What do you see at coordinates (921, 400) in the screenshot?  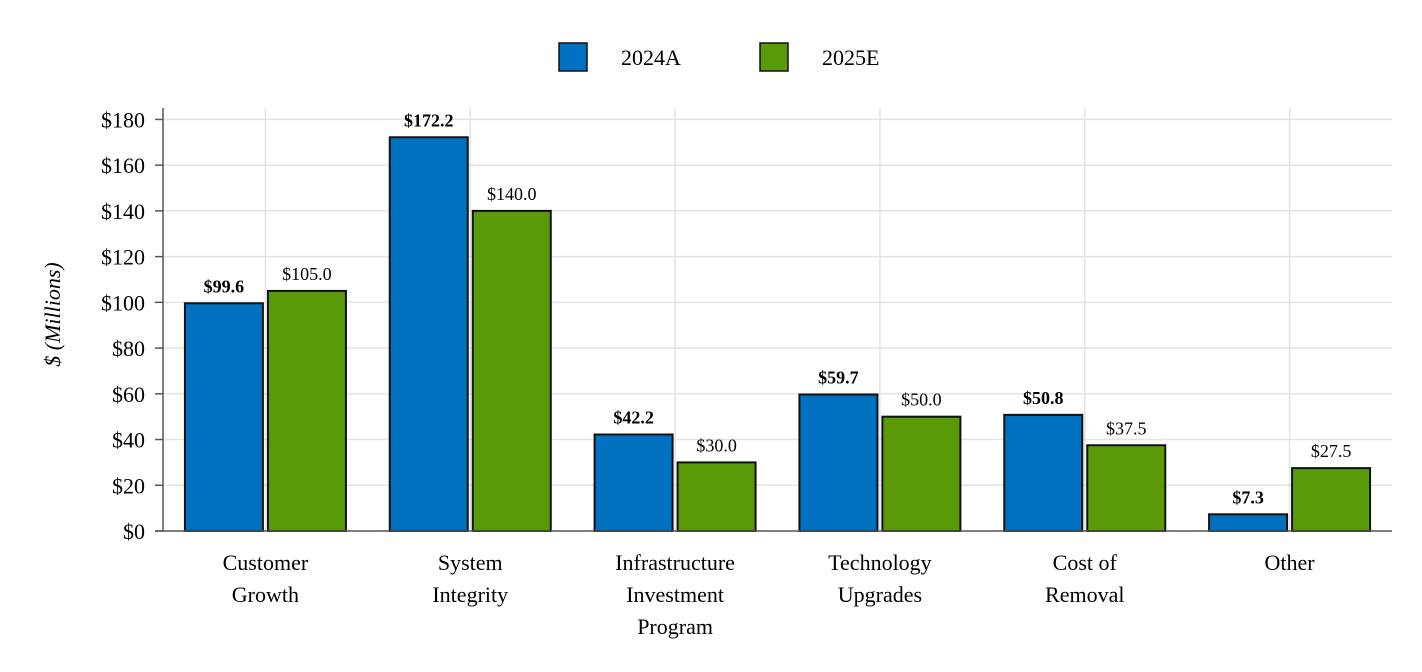 I see `data-label-2025e-3: $50.0` at bounding box center [921, 400].